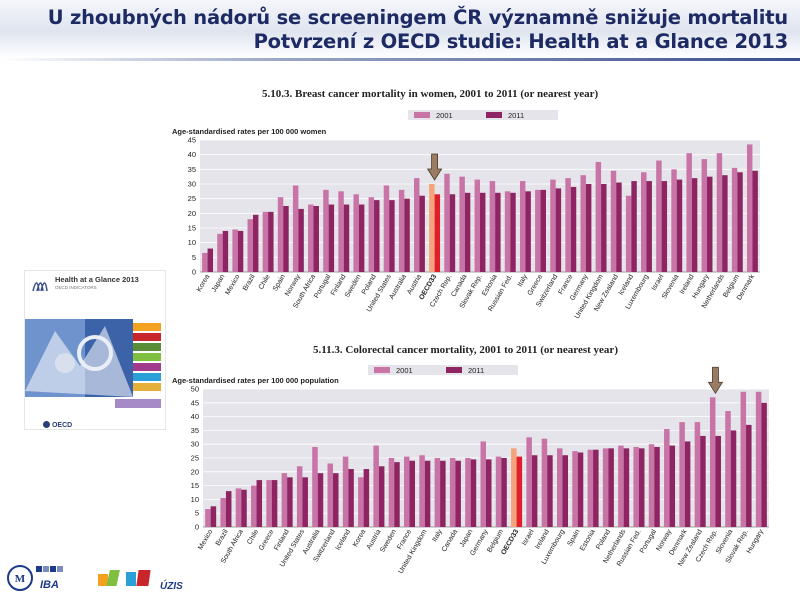  What do you see at coordinates (437, 535) in the screenshot?
I see `x-tick-label-italy: Italy` at bounding box center [437, 535].